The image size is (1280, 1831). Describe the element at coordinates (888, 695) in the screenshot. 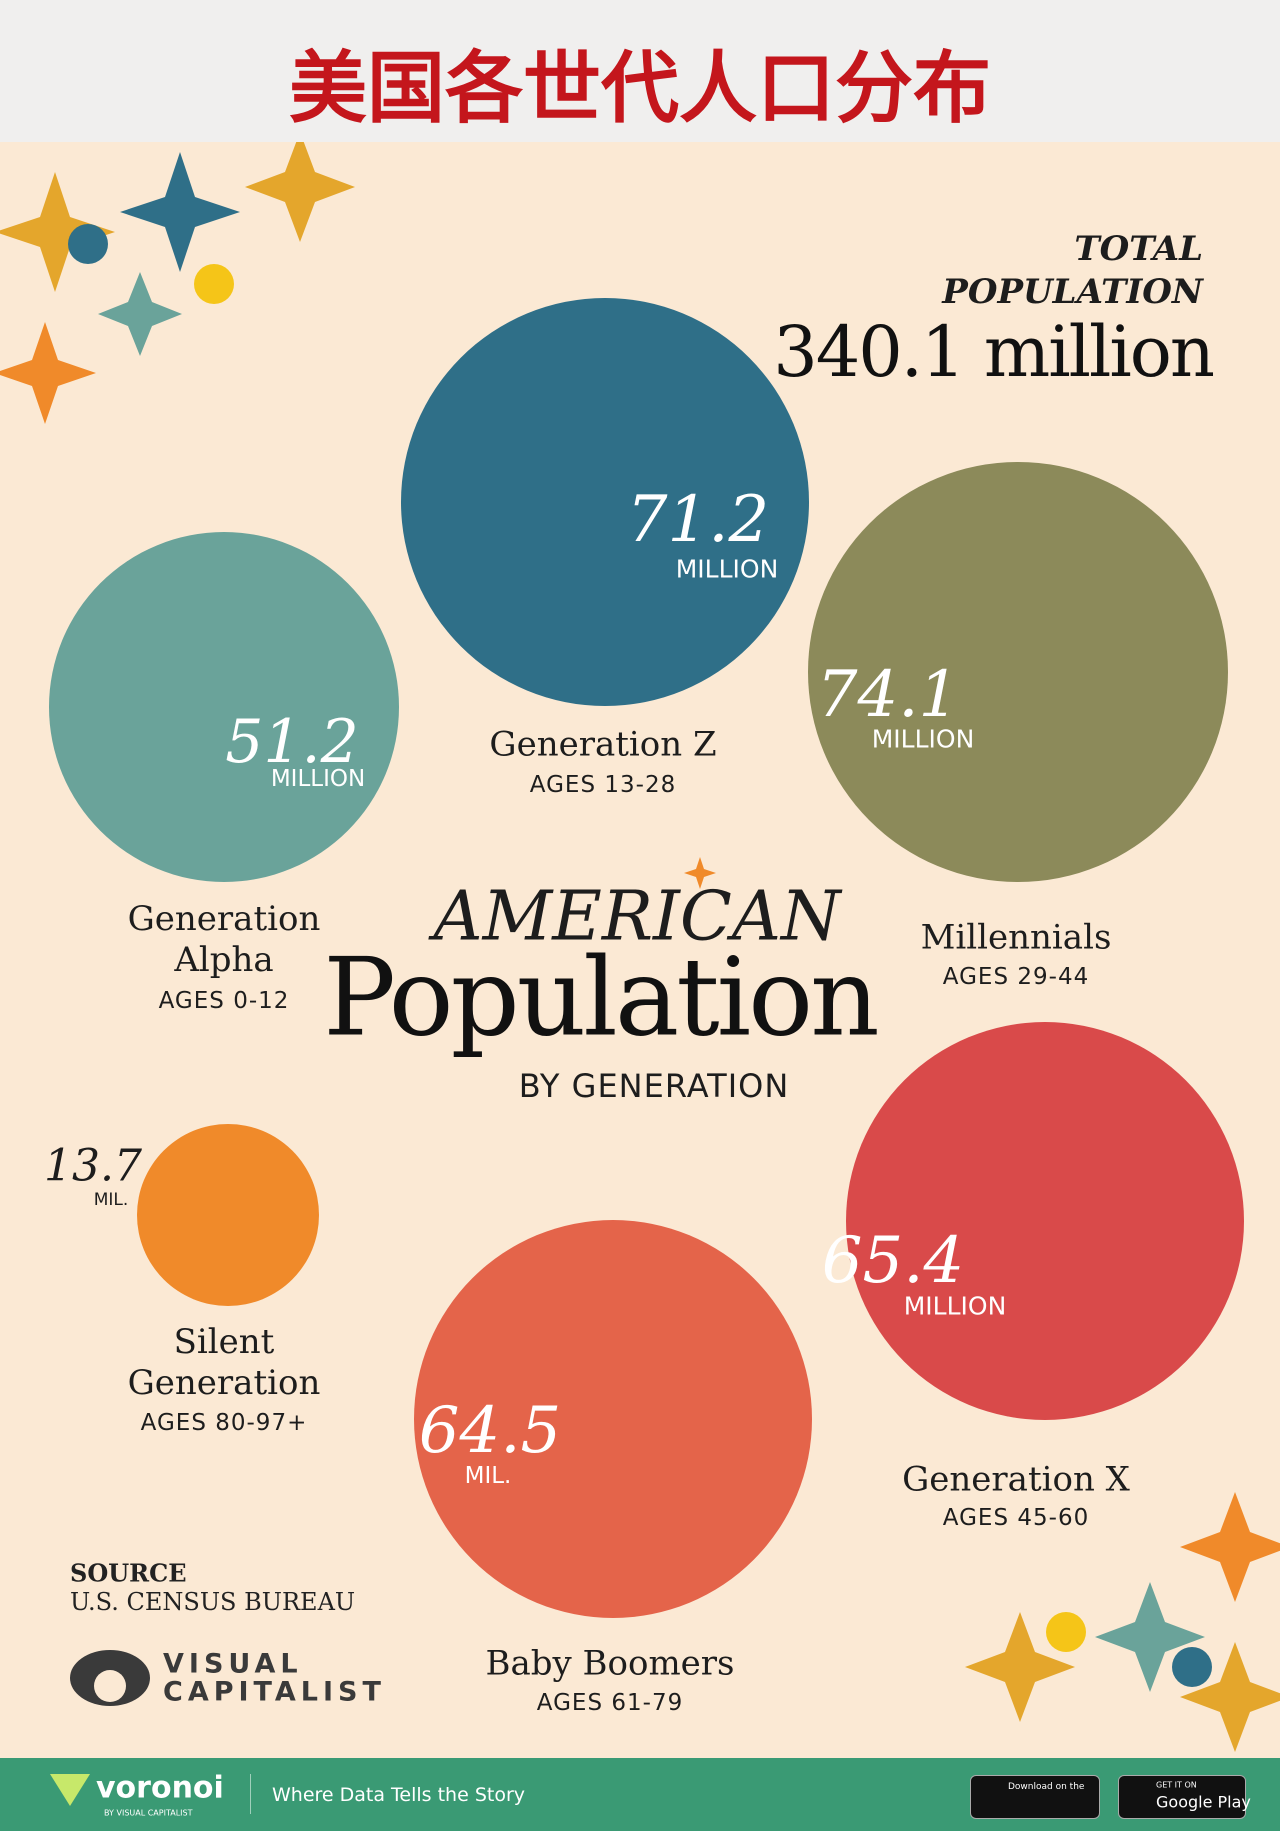

I see `value-label: 74.1` at that location.